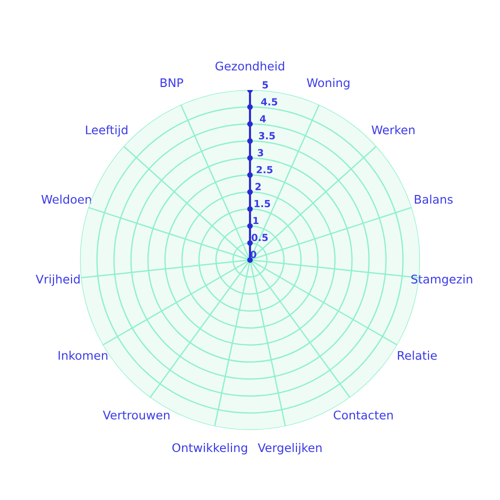 This screenshot has height=500, width=500. I want to click on y-tick-label: 1.5, so click(262, 204).